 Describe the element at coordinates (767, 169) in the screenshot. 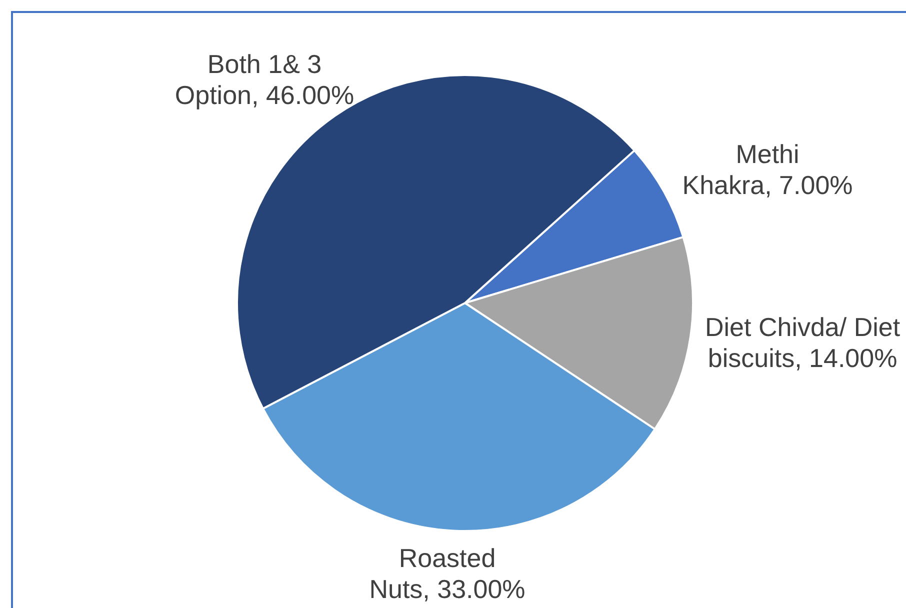

I see `slice-label: Methi Khakra, 7.00%` at that location.